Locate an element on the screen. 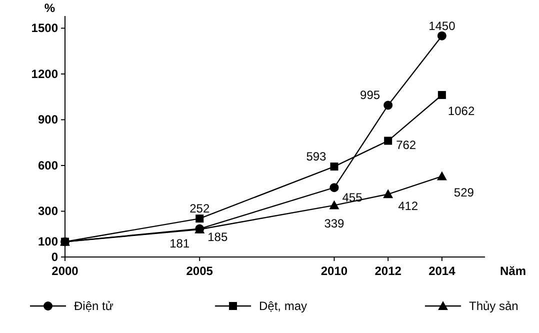 The image size is (539, 333). legend-label: Dệt, may is located at coordinates (283, 306).